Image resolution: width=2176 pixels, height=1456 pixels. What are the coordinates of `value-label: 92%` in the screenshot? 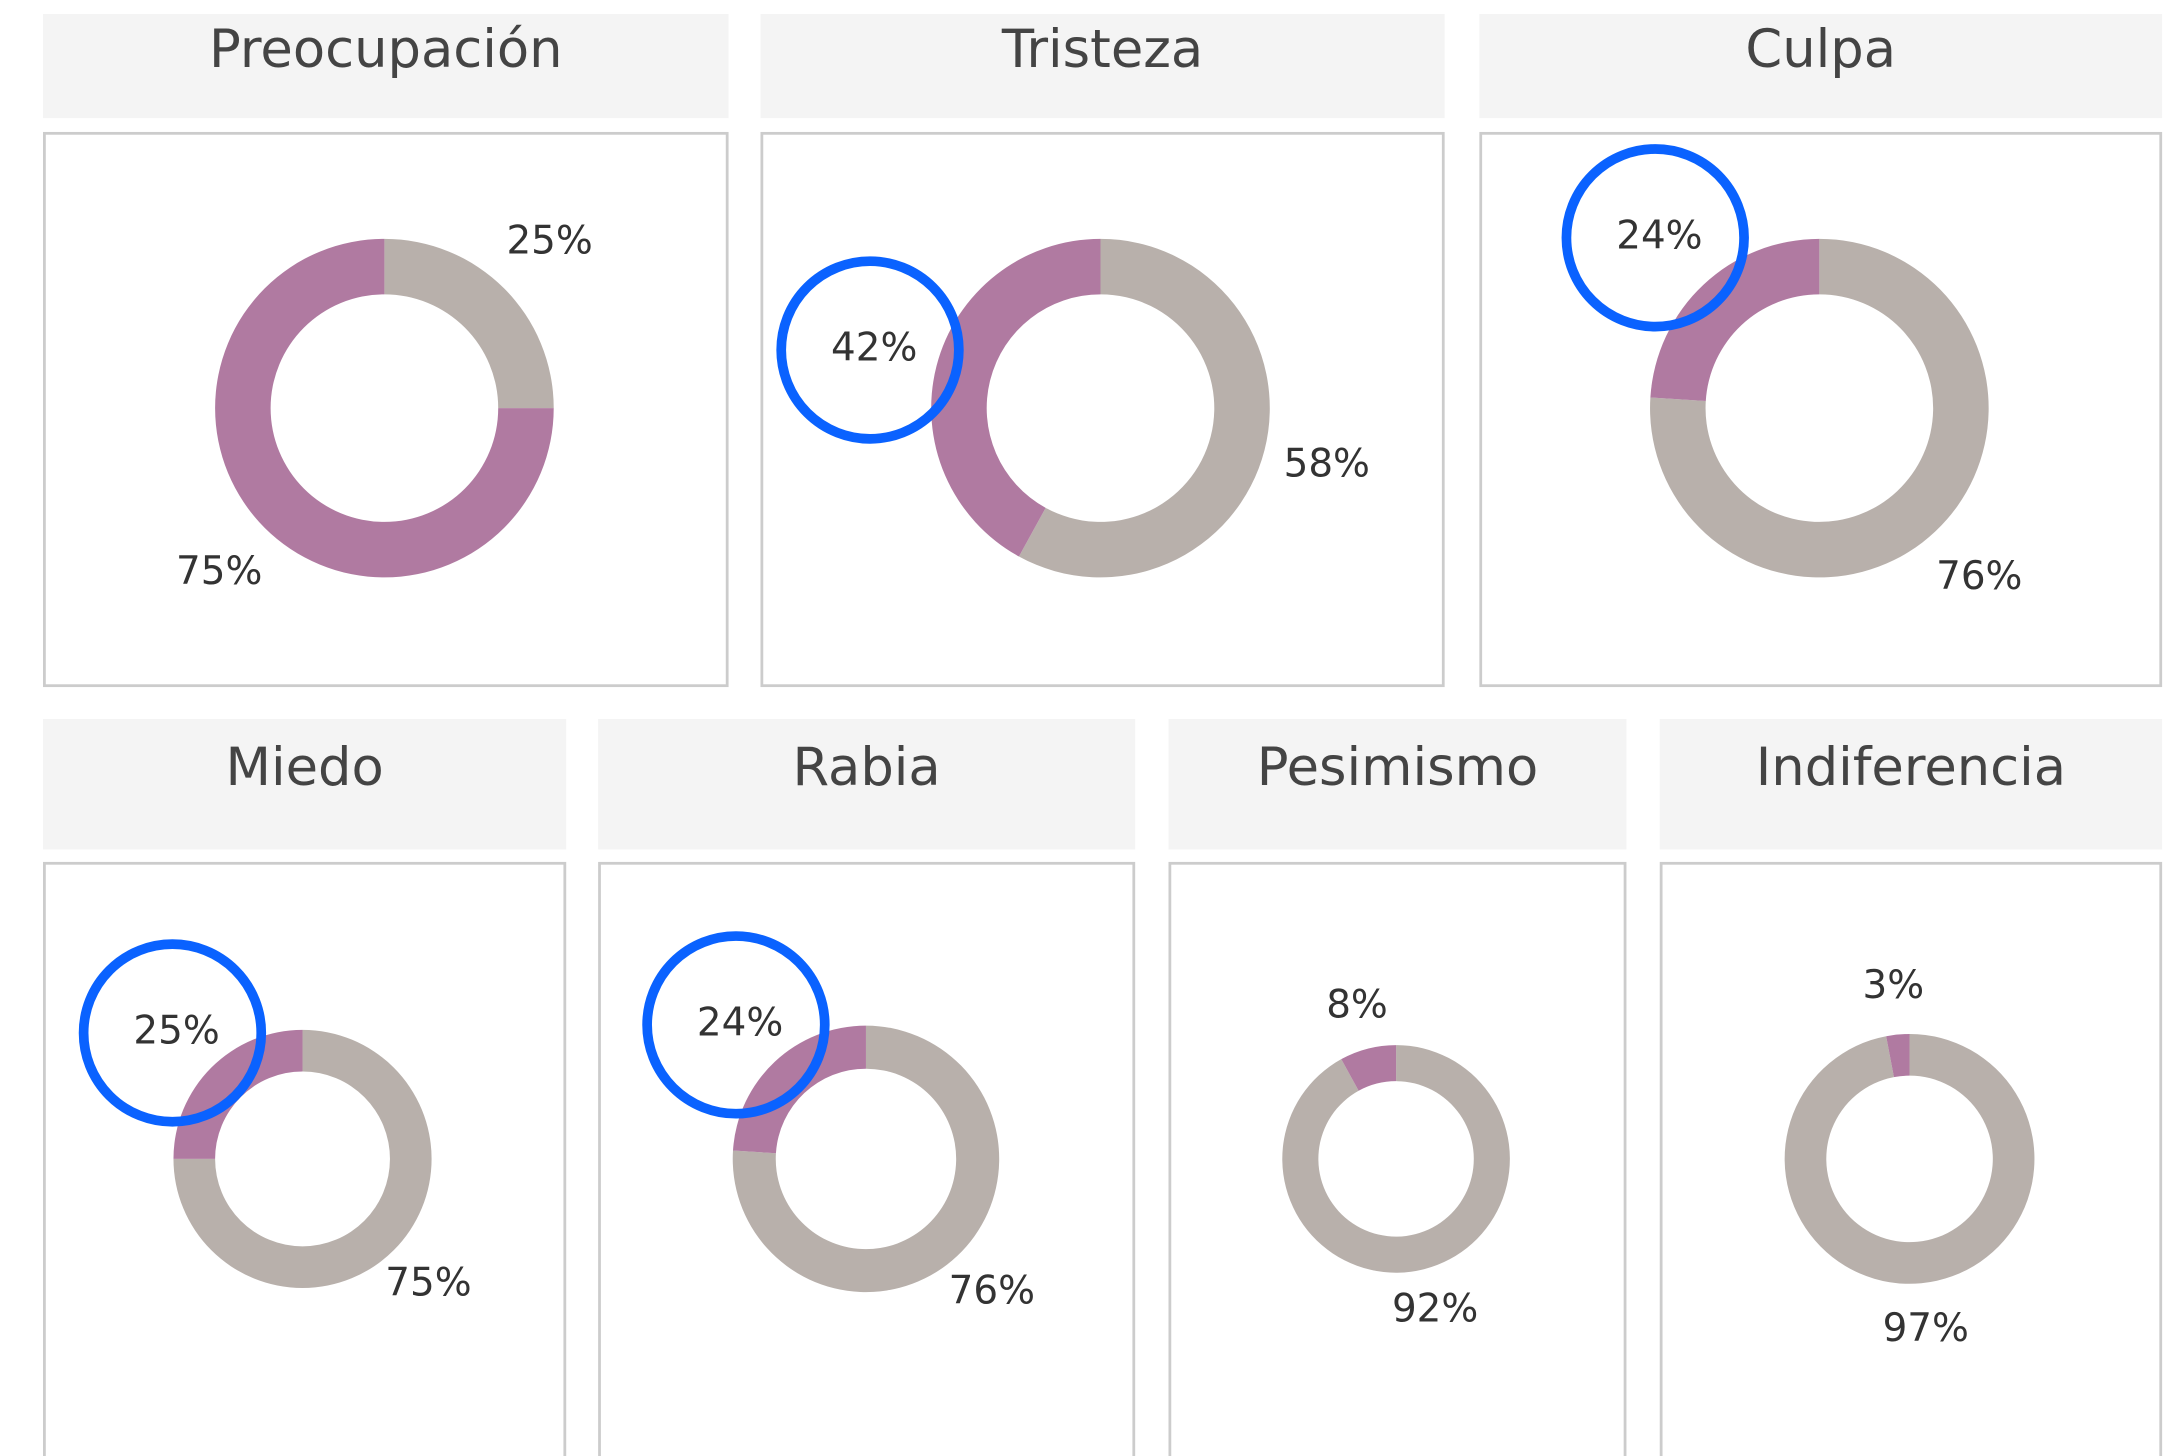 It's located at (1435, 1309).